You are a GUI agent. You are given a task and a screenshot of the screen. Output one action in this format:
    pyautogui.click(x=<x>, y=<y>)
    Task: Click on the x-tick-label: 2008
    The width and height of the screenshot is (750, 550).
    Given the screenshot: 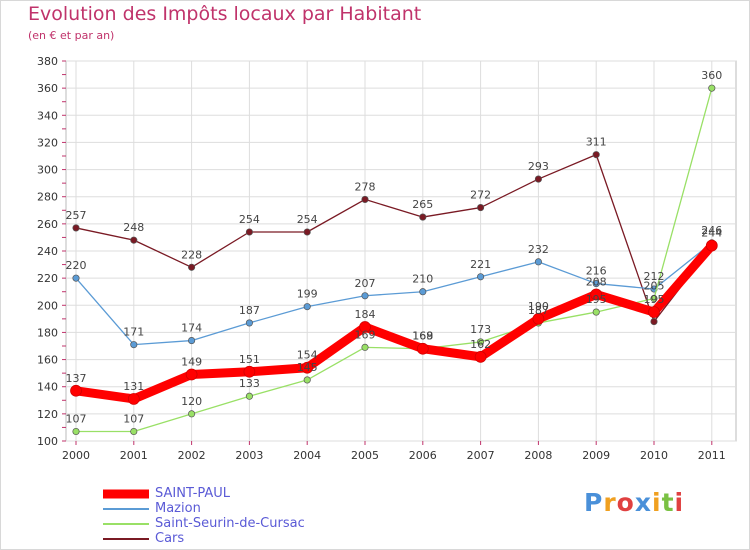 What is the action you would take?
    pyautogui.click(x=538, y=455)
    